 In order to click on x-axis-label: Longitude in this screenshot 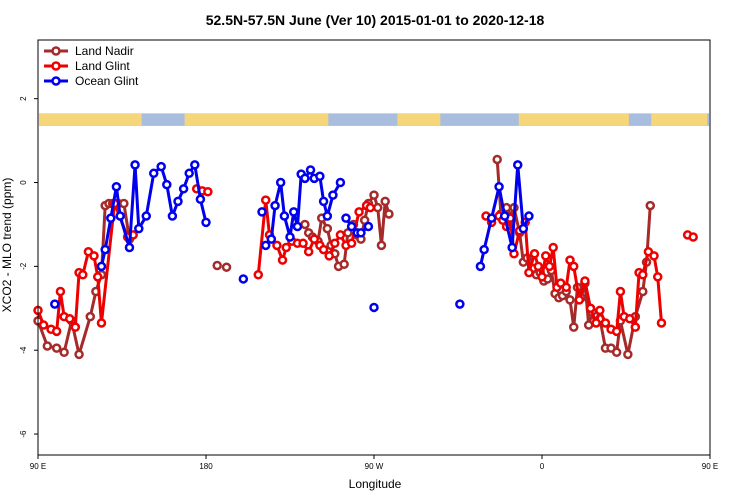, I will do `click(375, 484)`.